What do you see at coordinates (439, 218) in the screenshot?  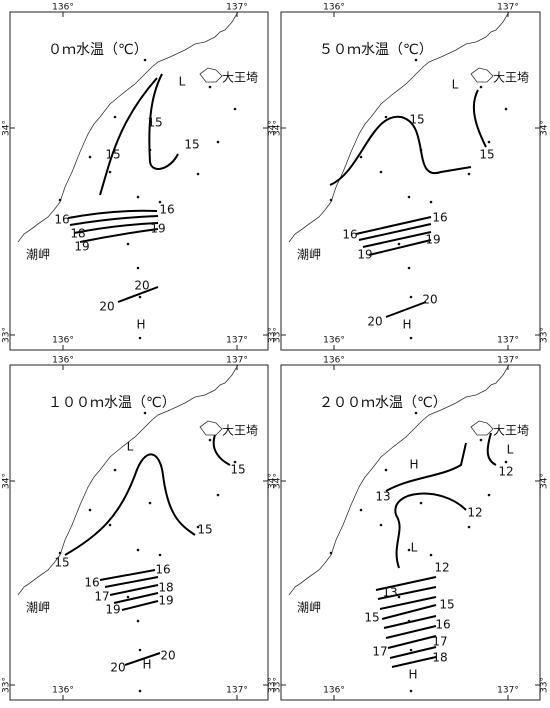 I see `contour-label: 16` at bounding box center [439, 218].